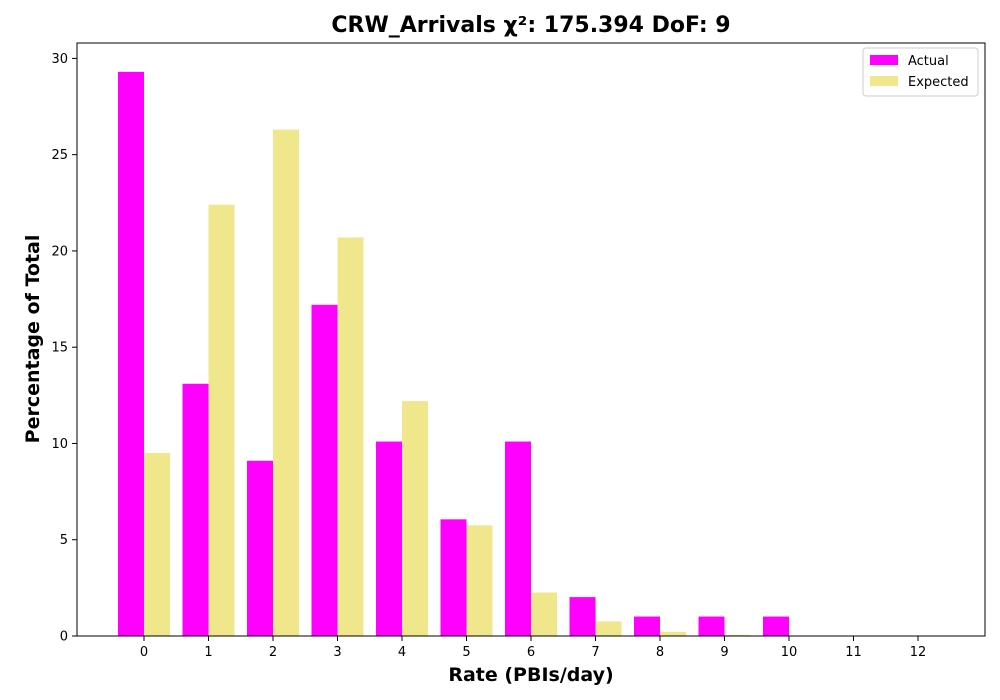 The height and width of the screenshot is (700, 1000). I want to click on legend-label-actual: Actual, so click(928, 61).